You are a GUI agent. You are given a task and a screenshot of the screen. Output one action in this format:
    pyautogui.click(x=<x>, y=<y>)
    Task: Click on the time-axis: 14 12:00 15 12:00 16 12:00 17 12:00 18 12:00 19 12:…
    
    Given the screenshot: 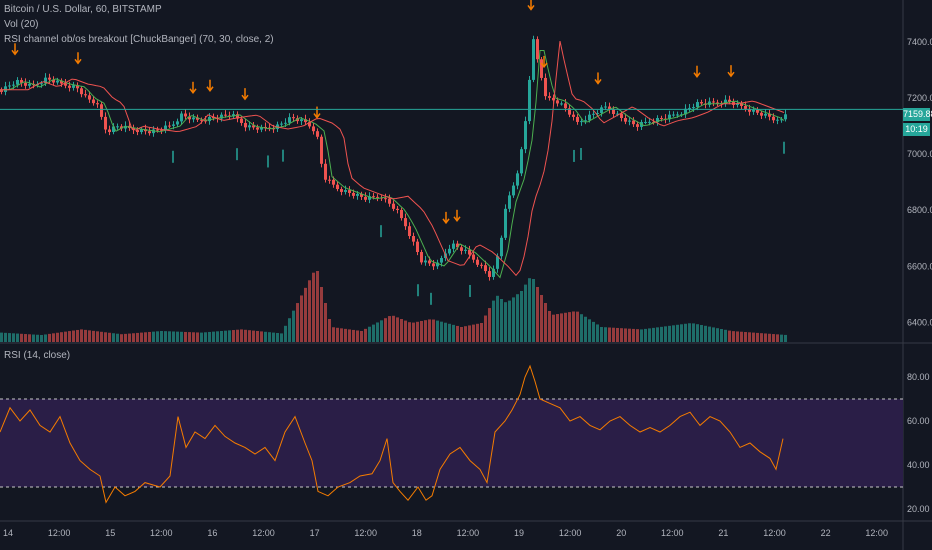 What is the action you would take?
    pyautogui.click(x=445, y=533)
    